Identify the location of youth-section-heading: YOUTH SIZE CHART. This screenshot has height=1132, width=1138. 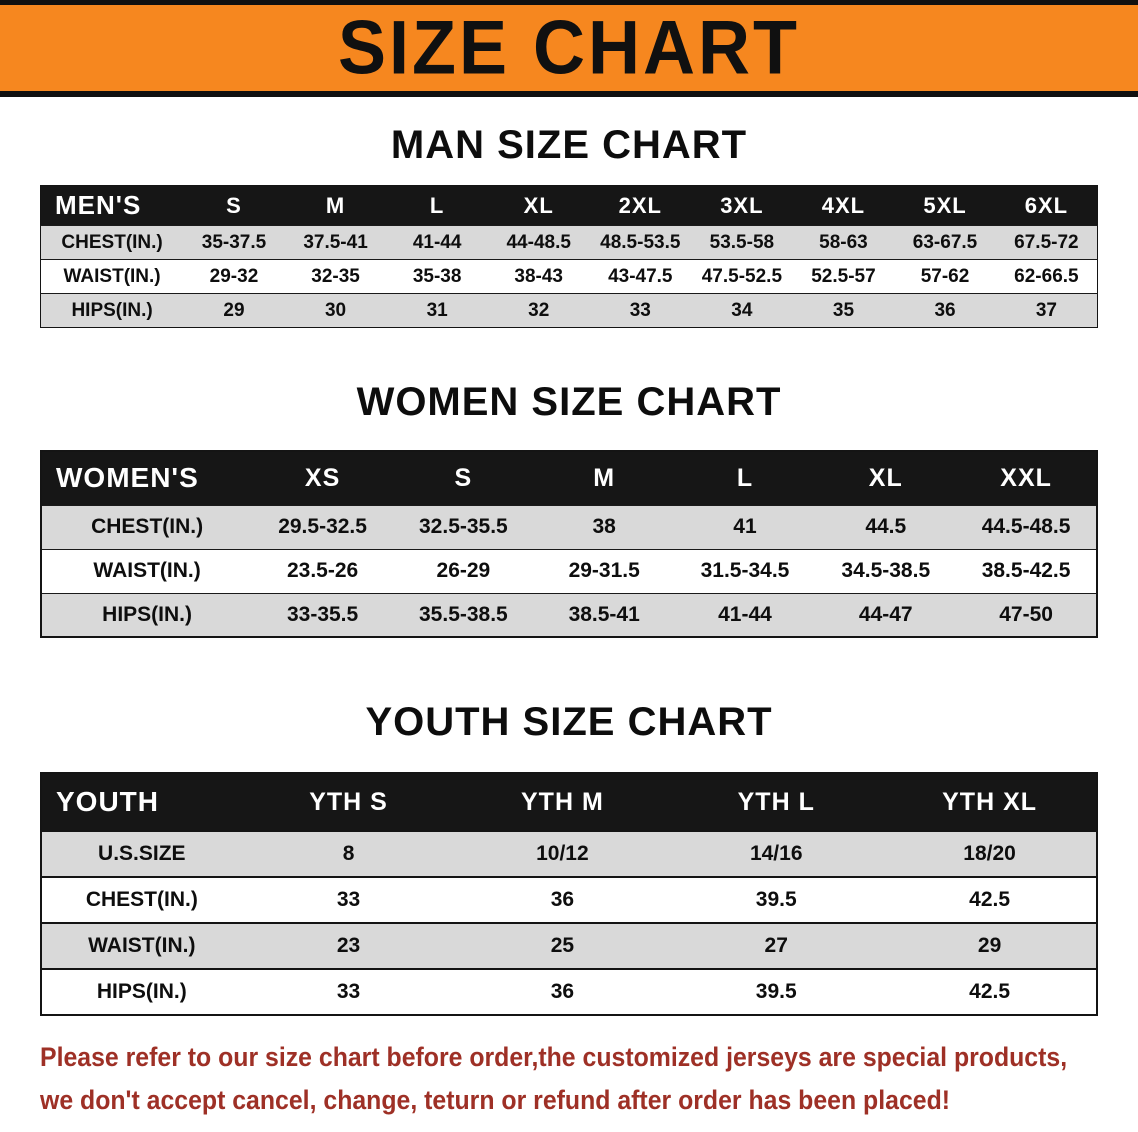
(569, 722).